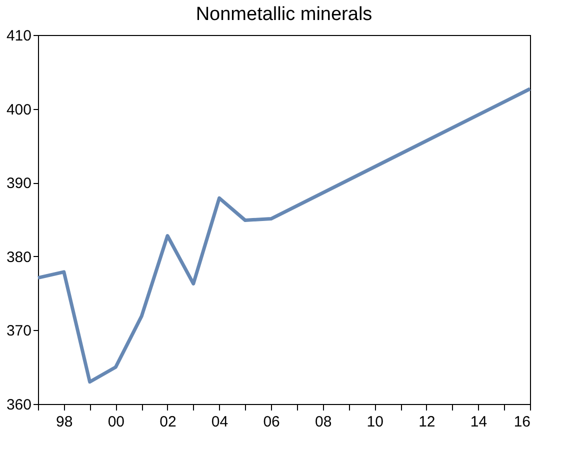 This screenshot has height=463, width=573. What do you see at coordinates (19, 36) in the screenshot?
I see `y-tick-label: 410` at bounding box center [19, 36].